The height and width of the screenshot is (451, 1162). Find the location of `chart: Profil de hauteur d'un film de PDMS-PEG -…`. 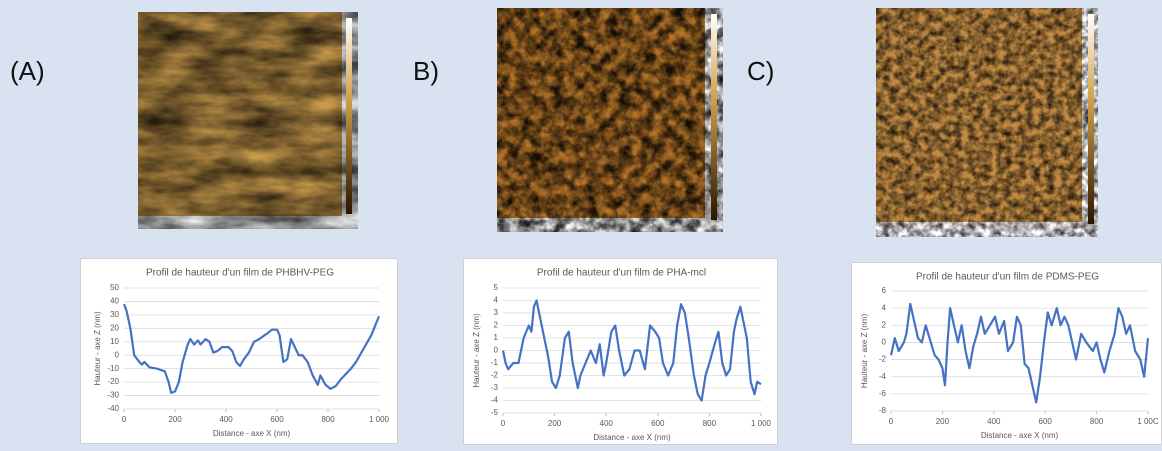

chart: Profil de hauteur d'un film de PDMS-PEG -… is located at coordinates (1009, 356).